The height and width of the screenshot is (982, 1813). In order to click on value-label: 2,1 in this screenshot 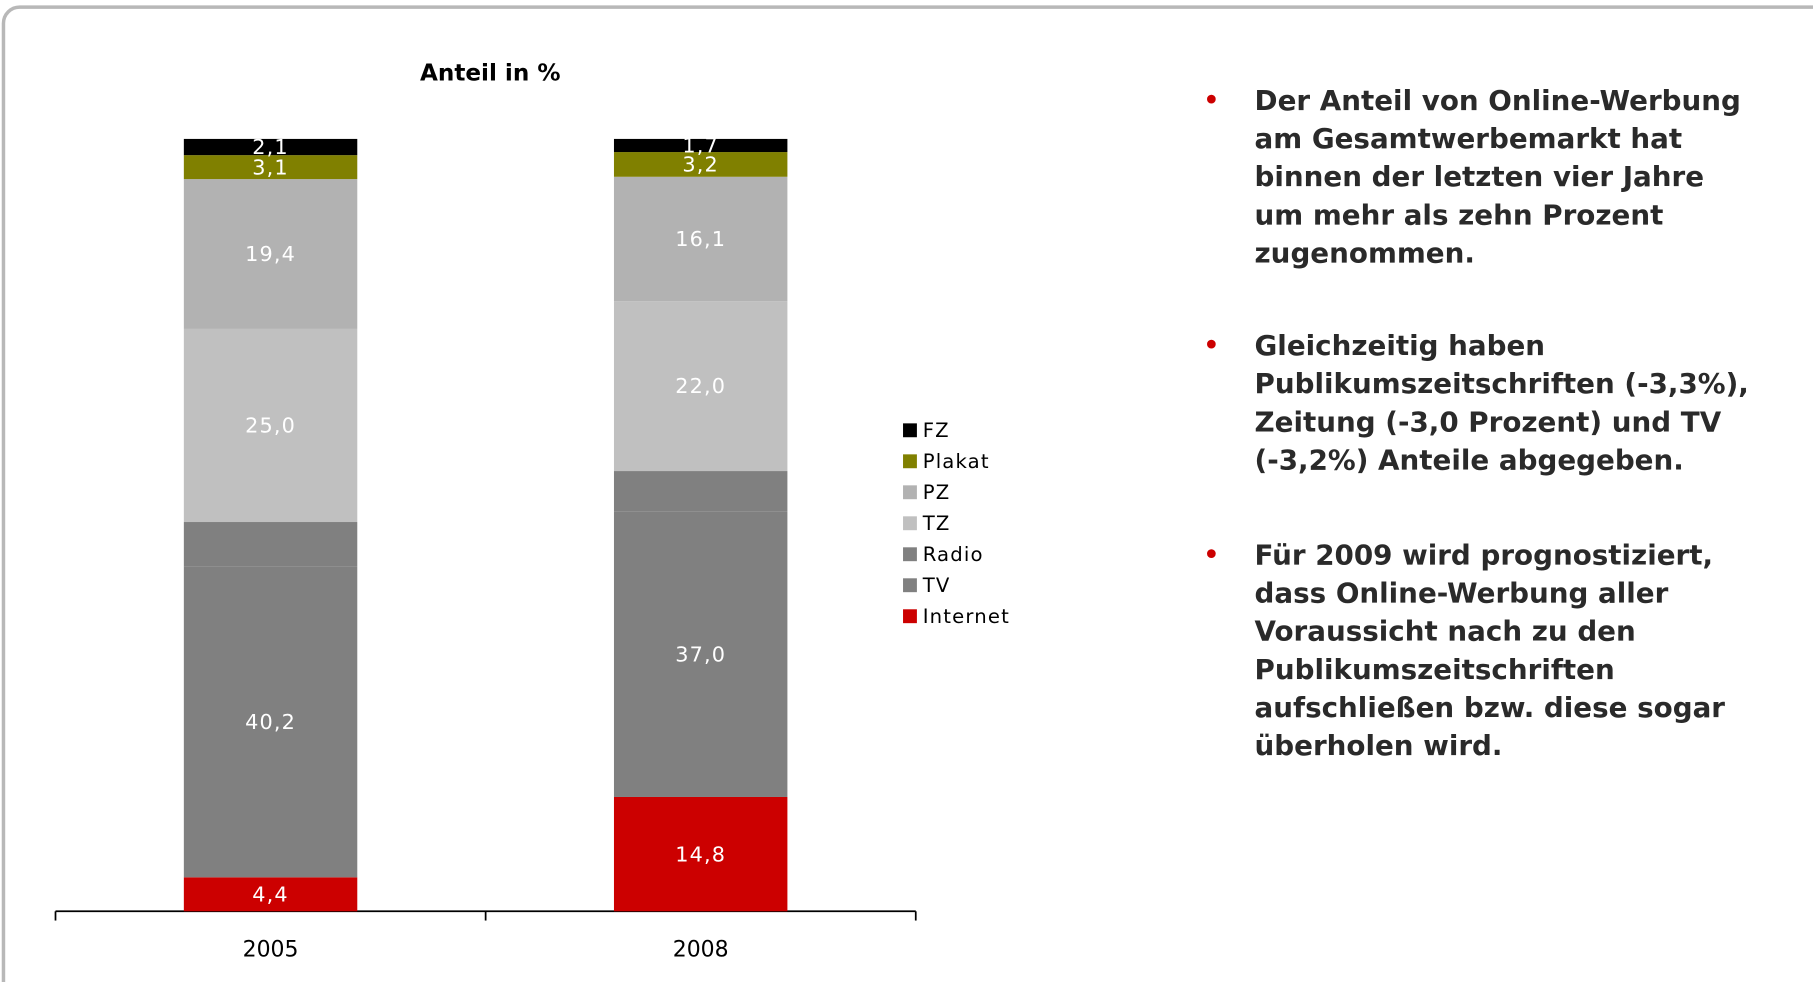, I will do `click(270, 147)`.